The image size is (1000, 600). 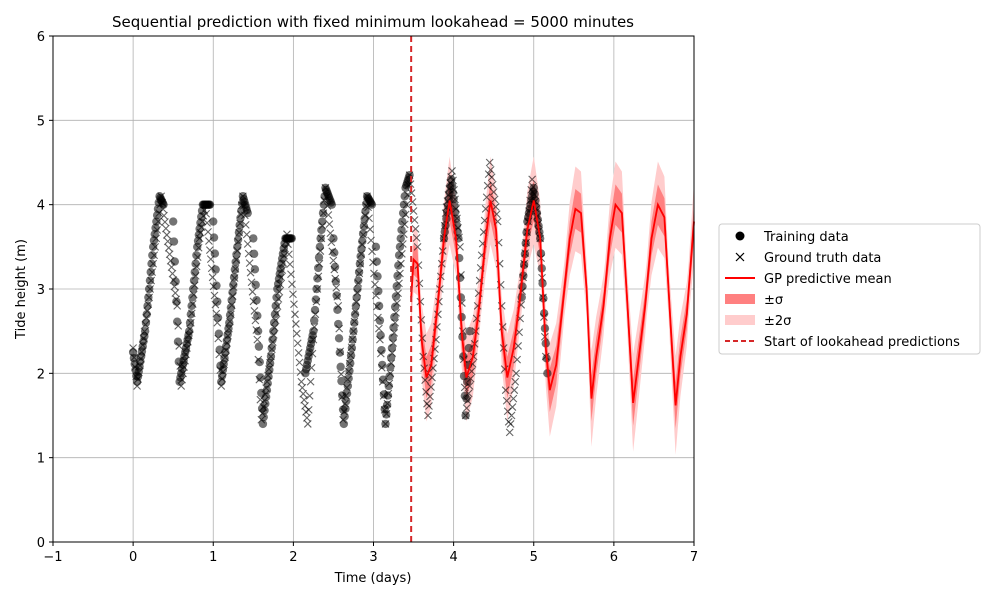 I want to click on x-tick-label: 2, so click(x=293, y=557).